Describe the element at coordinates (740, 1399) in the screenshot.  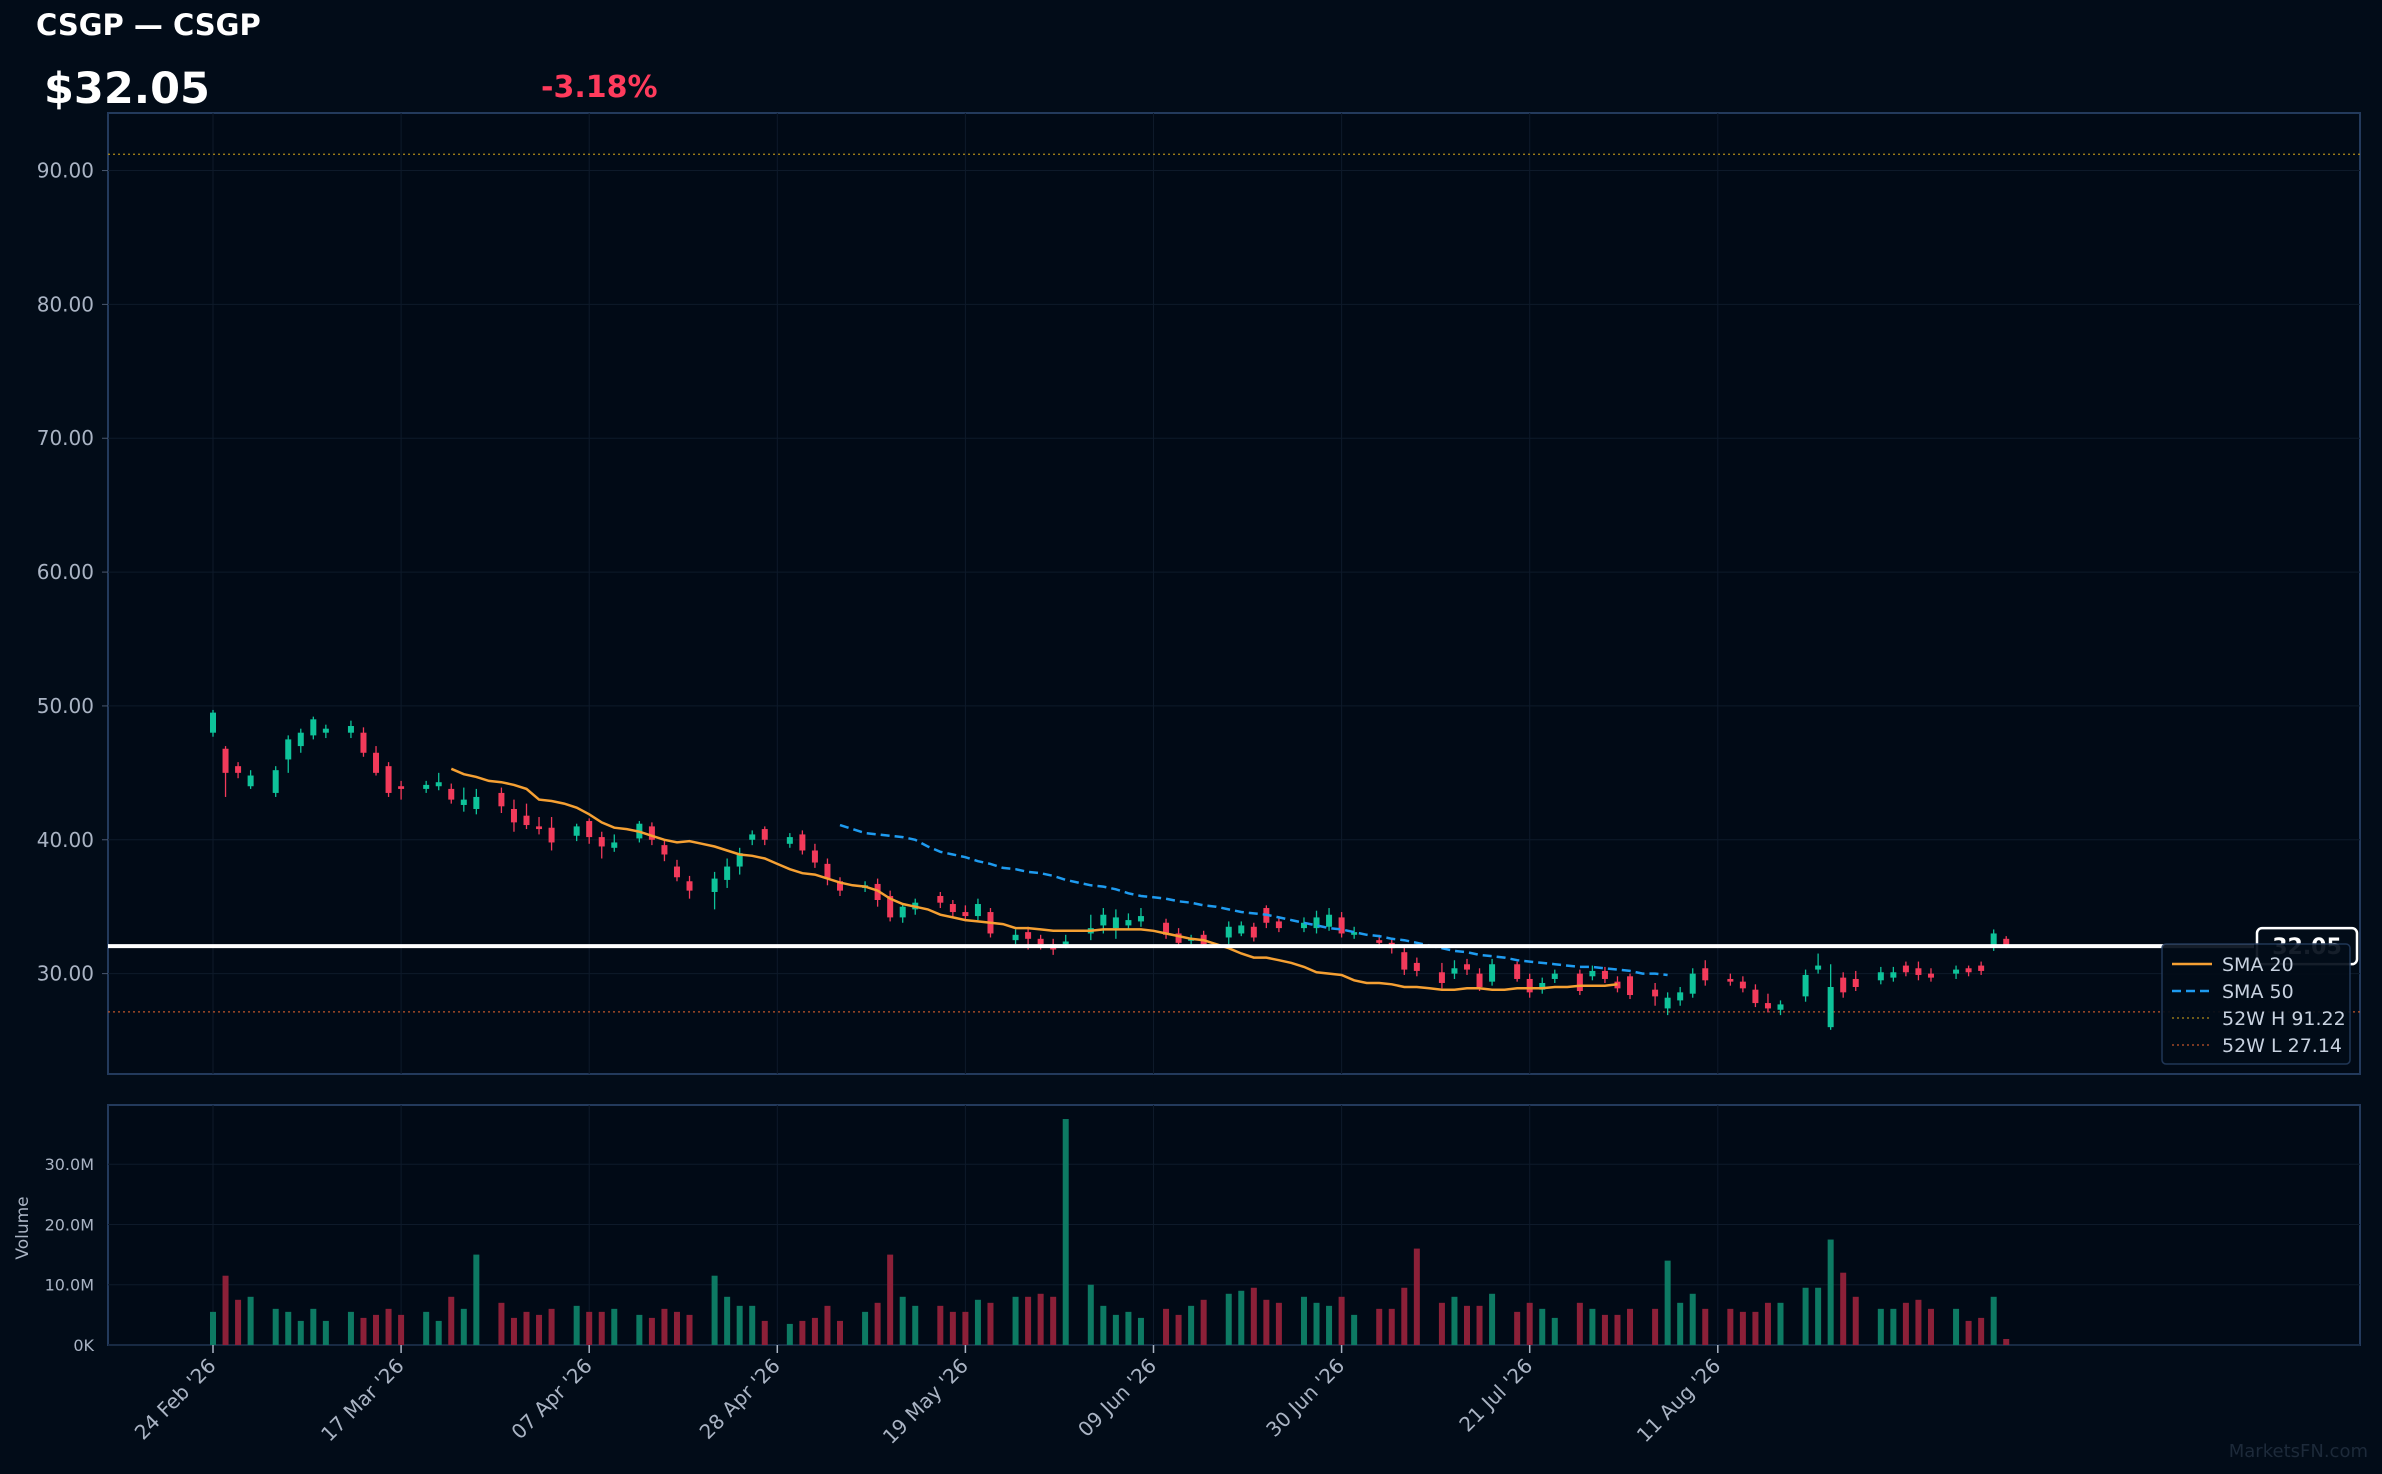
I see `date-tick-label: 28 Apr '26` at that location.